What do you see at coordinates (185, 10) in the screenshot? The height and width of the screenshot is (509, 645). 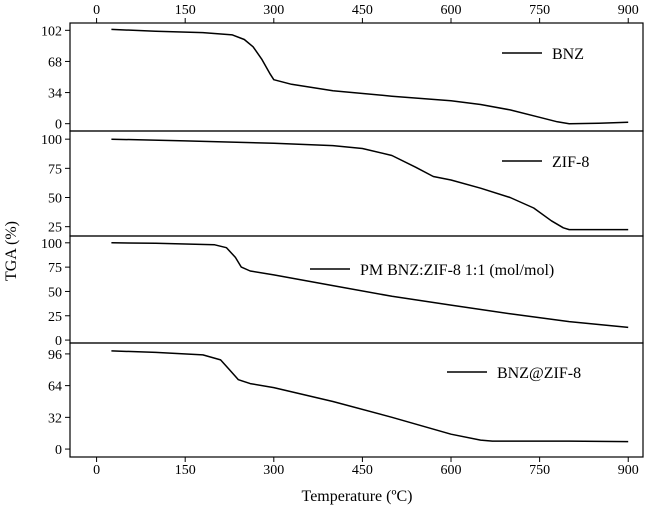 I see `x-top-tick-label: 150` at bounding box center [185, 10].